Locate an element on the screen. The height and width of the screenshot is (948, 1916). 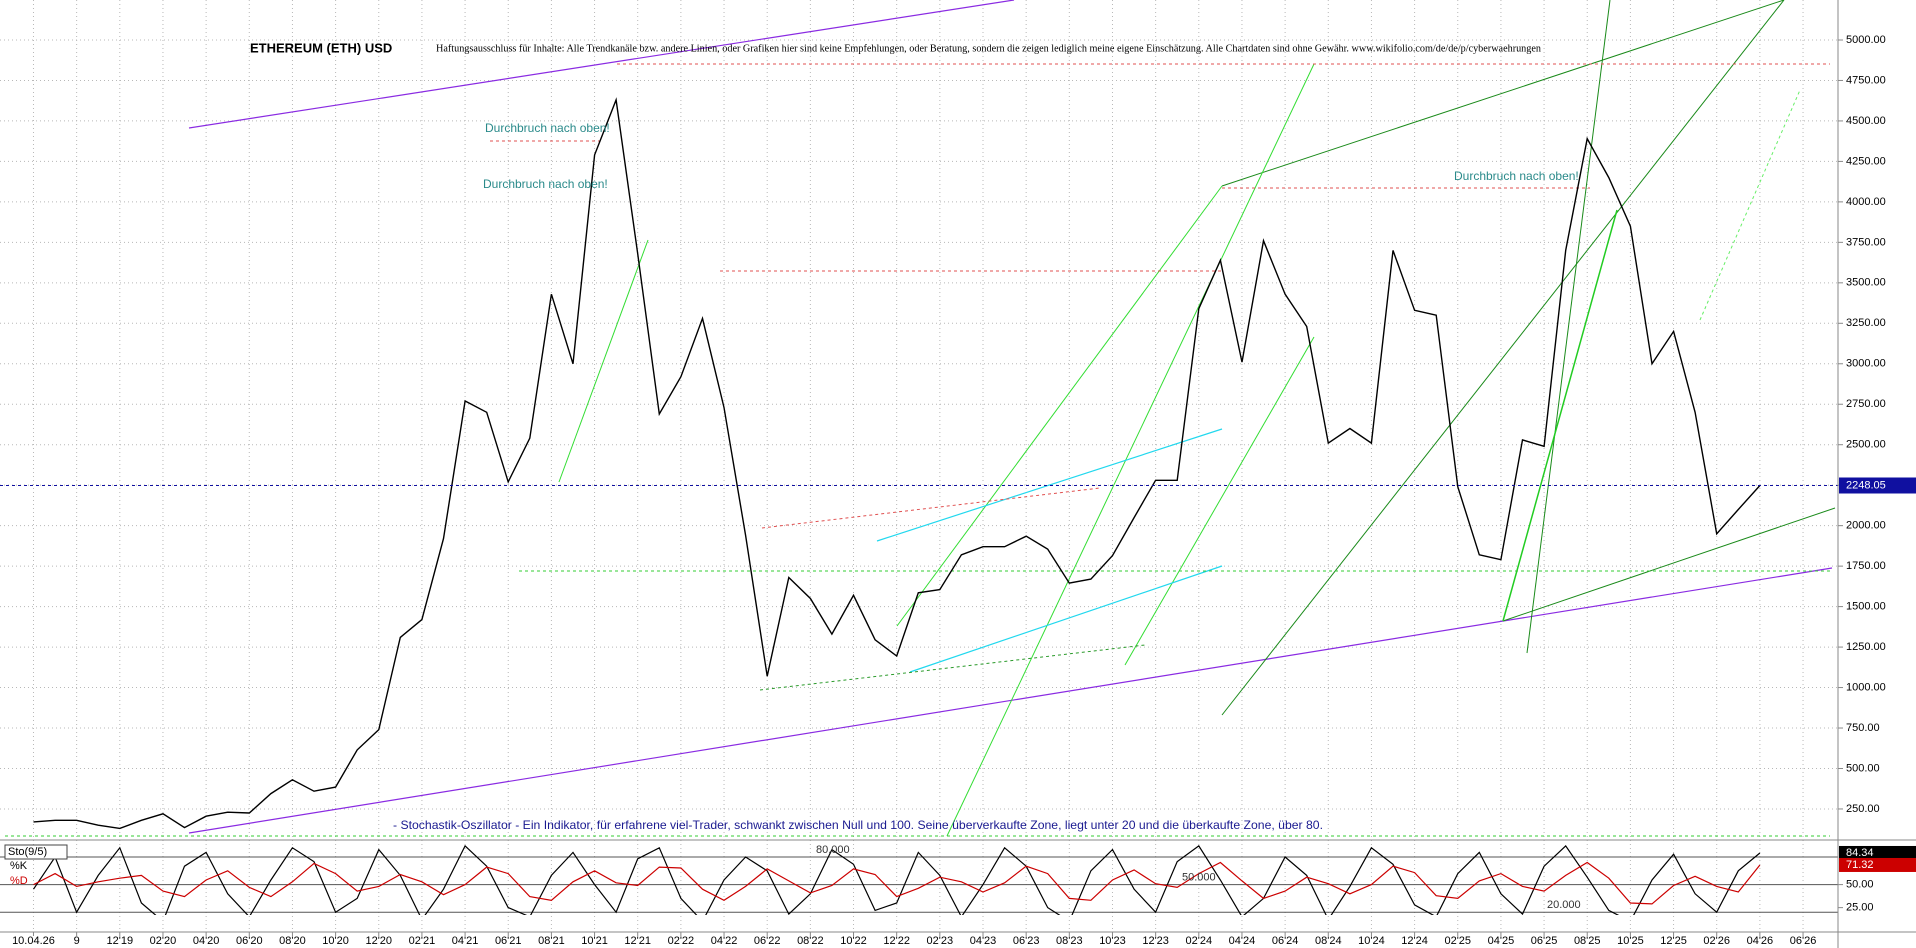
y-tick-label: 2750.00 is located at coordinates (1866, 404).